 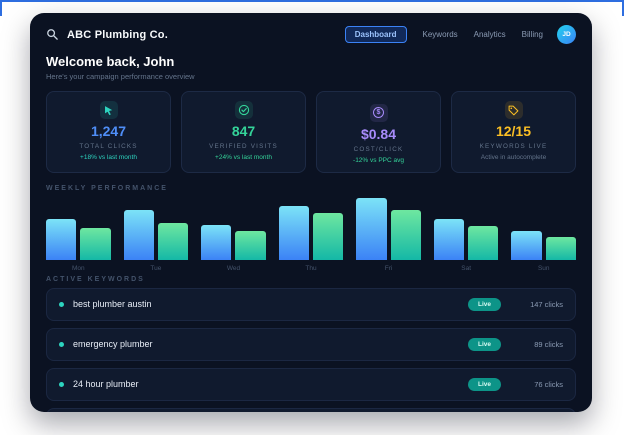 I want to click on stat-card-verified-visits: 847 VERIFIED VISITS +24% vs last month, so click(x=243, y=132).